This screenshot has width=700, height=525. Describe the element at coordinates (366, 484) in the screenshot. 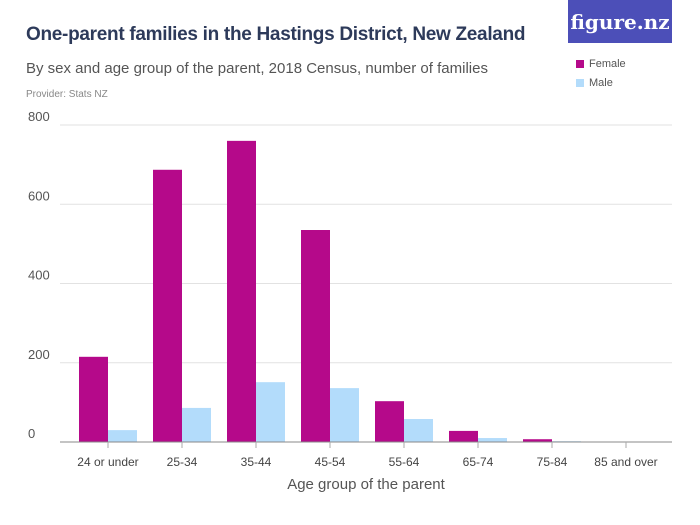

I see `x-axis-title: Age group of the parent` at that location.